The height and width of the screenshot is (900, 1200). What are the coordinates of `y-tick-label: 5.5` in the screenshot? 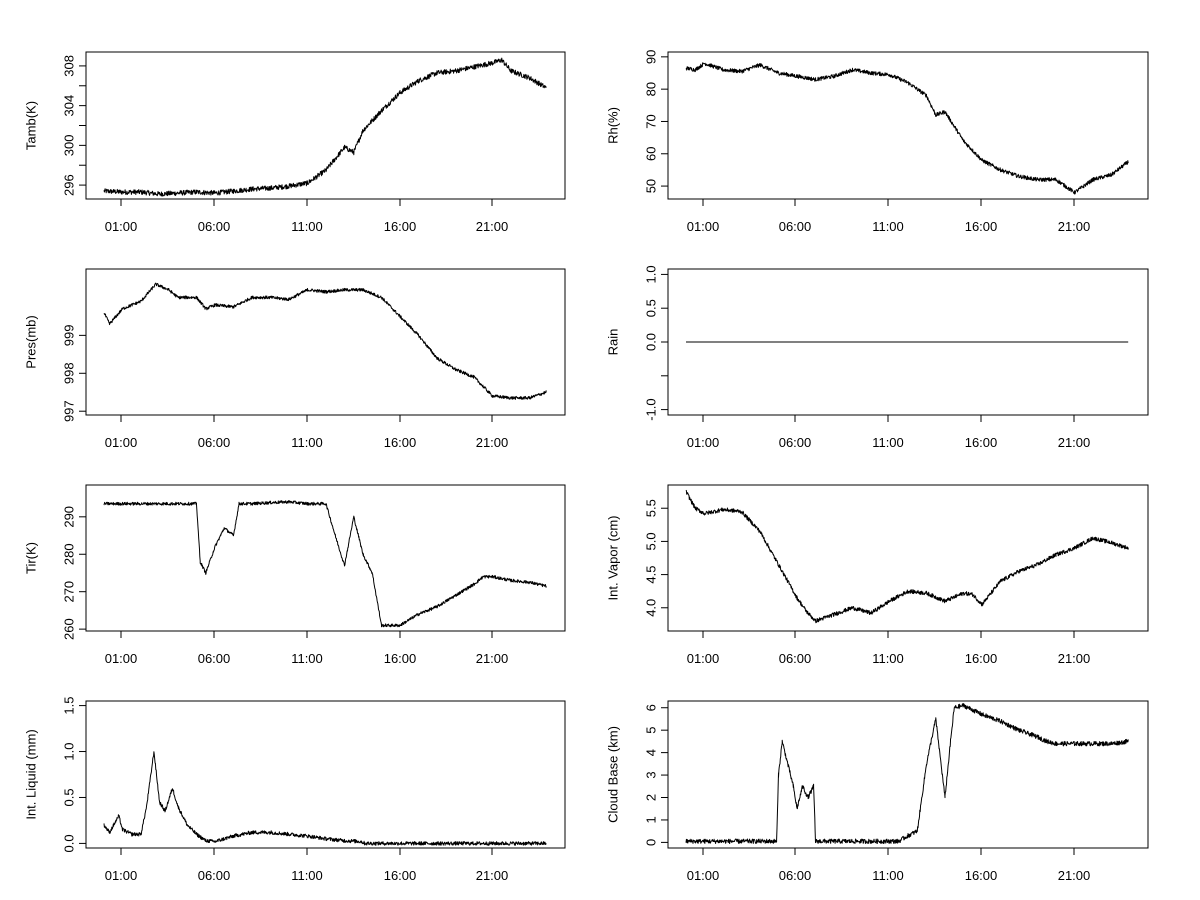 It's located at (651, 508).